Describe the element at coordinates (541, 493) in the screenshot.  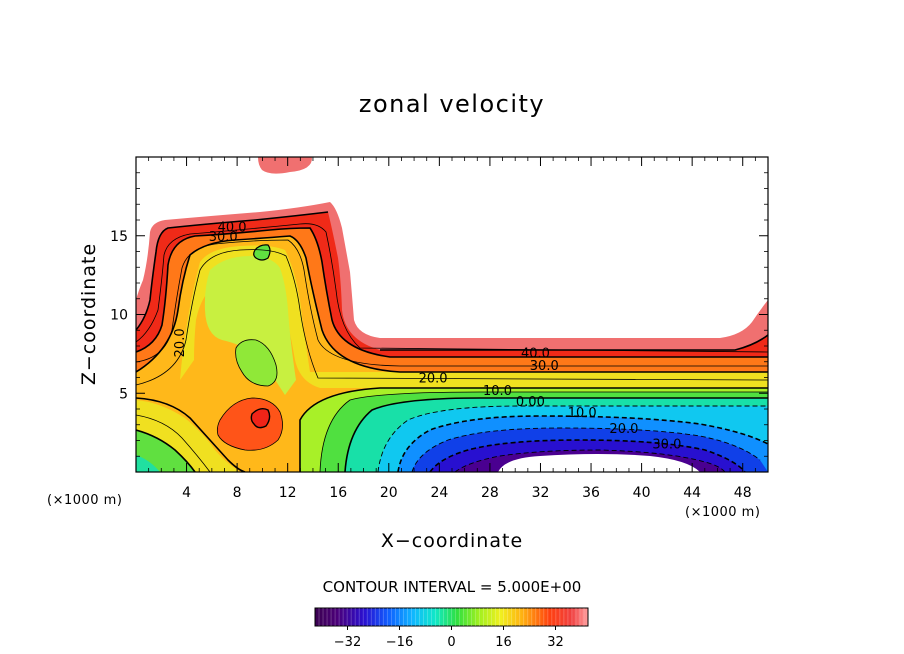
I see `x-tick-label: 32` at that location.